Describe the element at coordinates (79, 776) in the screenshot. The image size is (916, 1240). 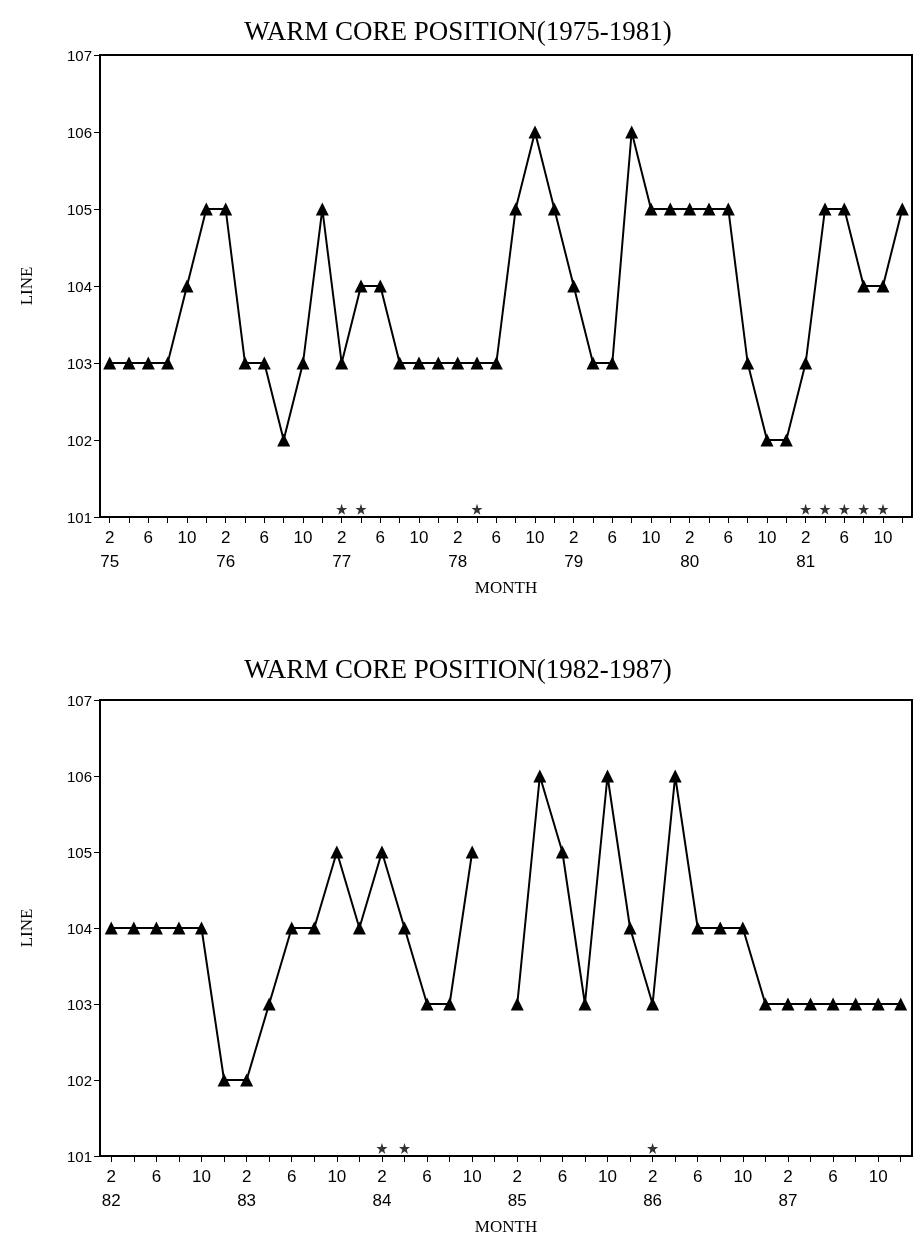
I see `y-tick-label: 106` at that location.